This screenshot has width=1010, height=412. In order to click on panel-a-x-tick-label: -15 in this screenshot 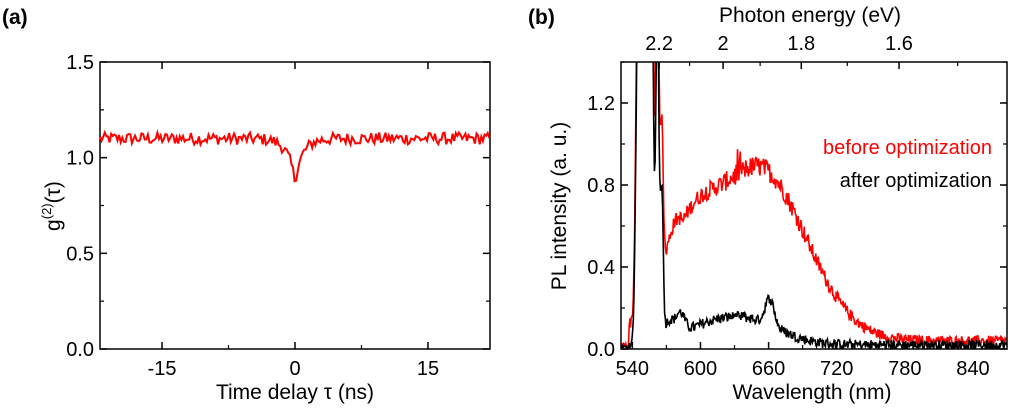, I will do `click(162, 369)`.